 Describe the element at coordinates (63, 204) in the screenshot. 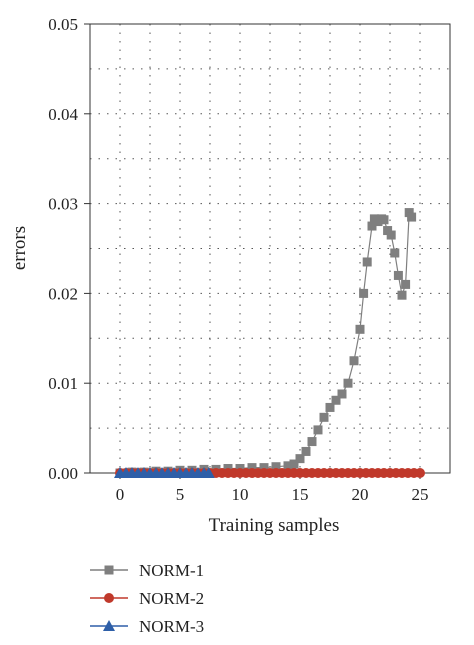

I see `y-tick-label: 0.03` at that location.